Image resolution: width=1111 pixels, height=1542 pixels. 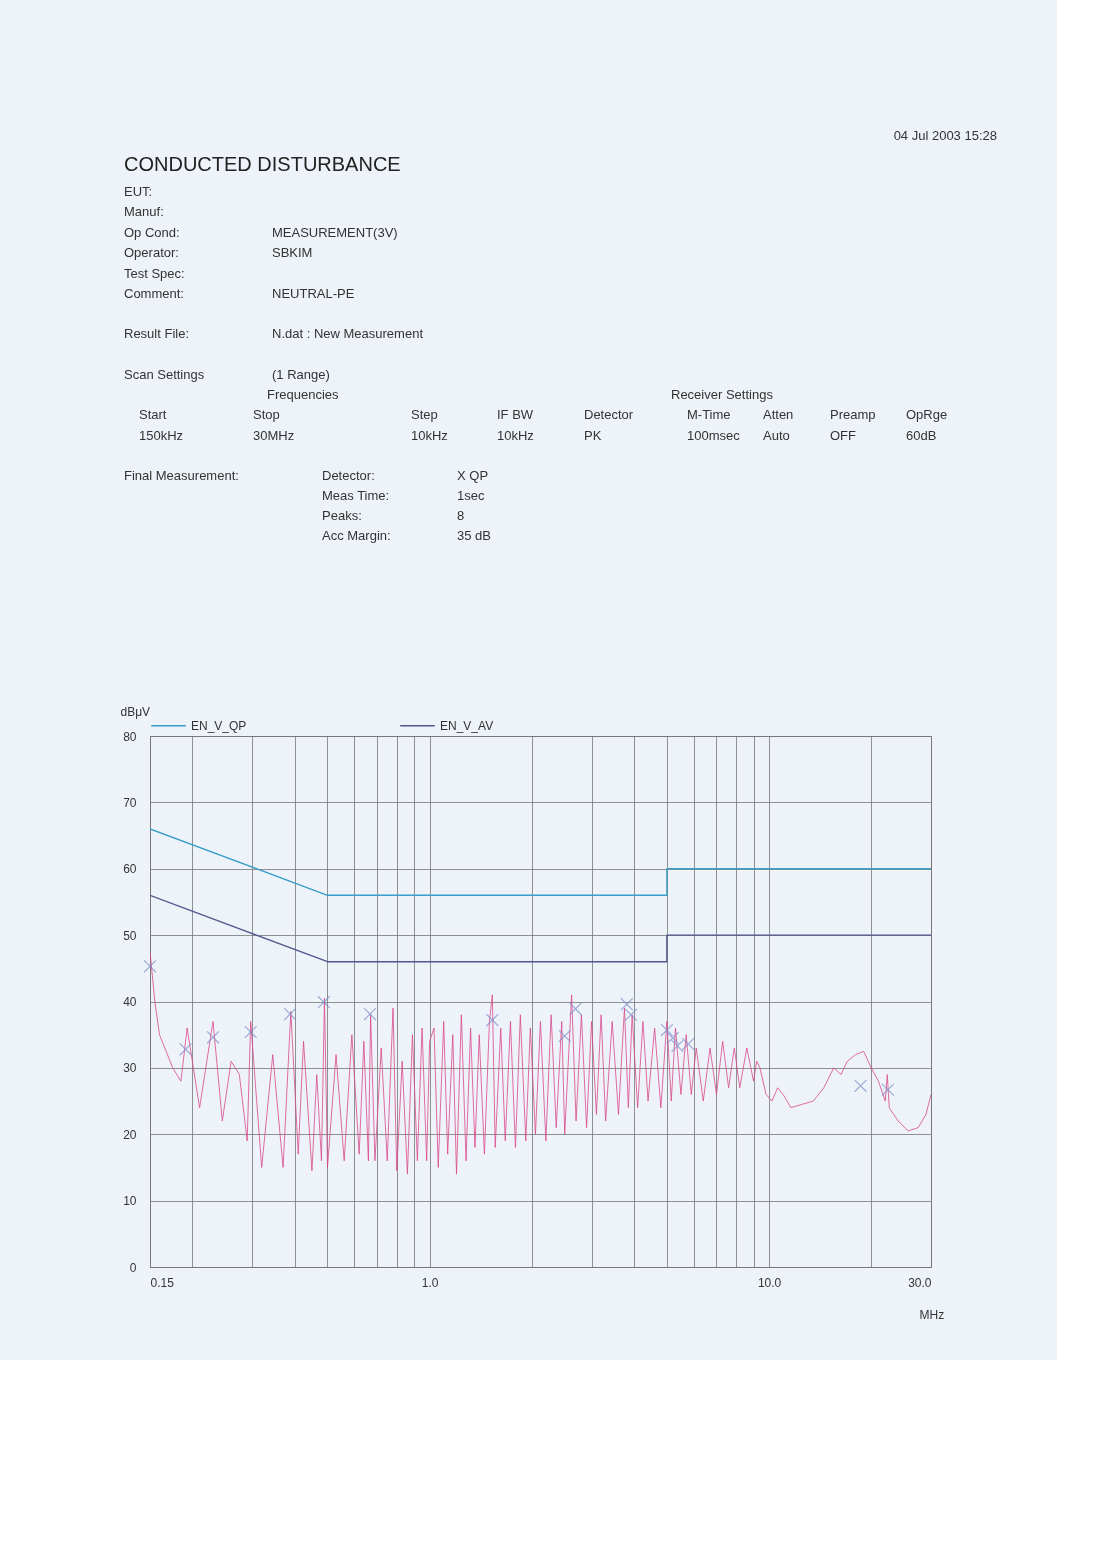 What do you see at coordinates (609, 414) in the screenshot?
I see `text: Detector` at bounding box center [609, 414].